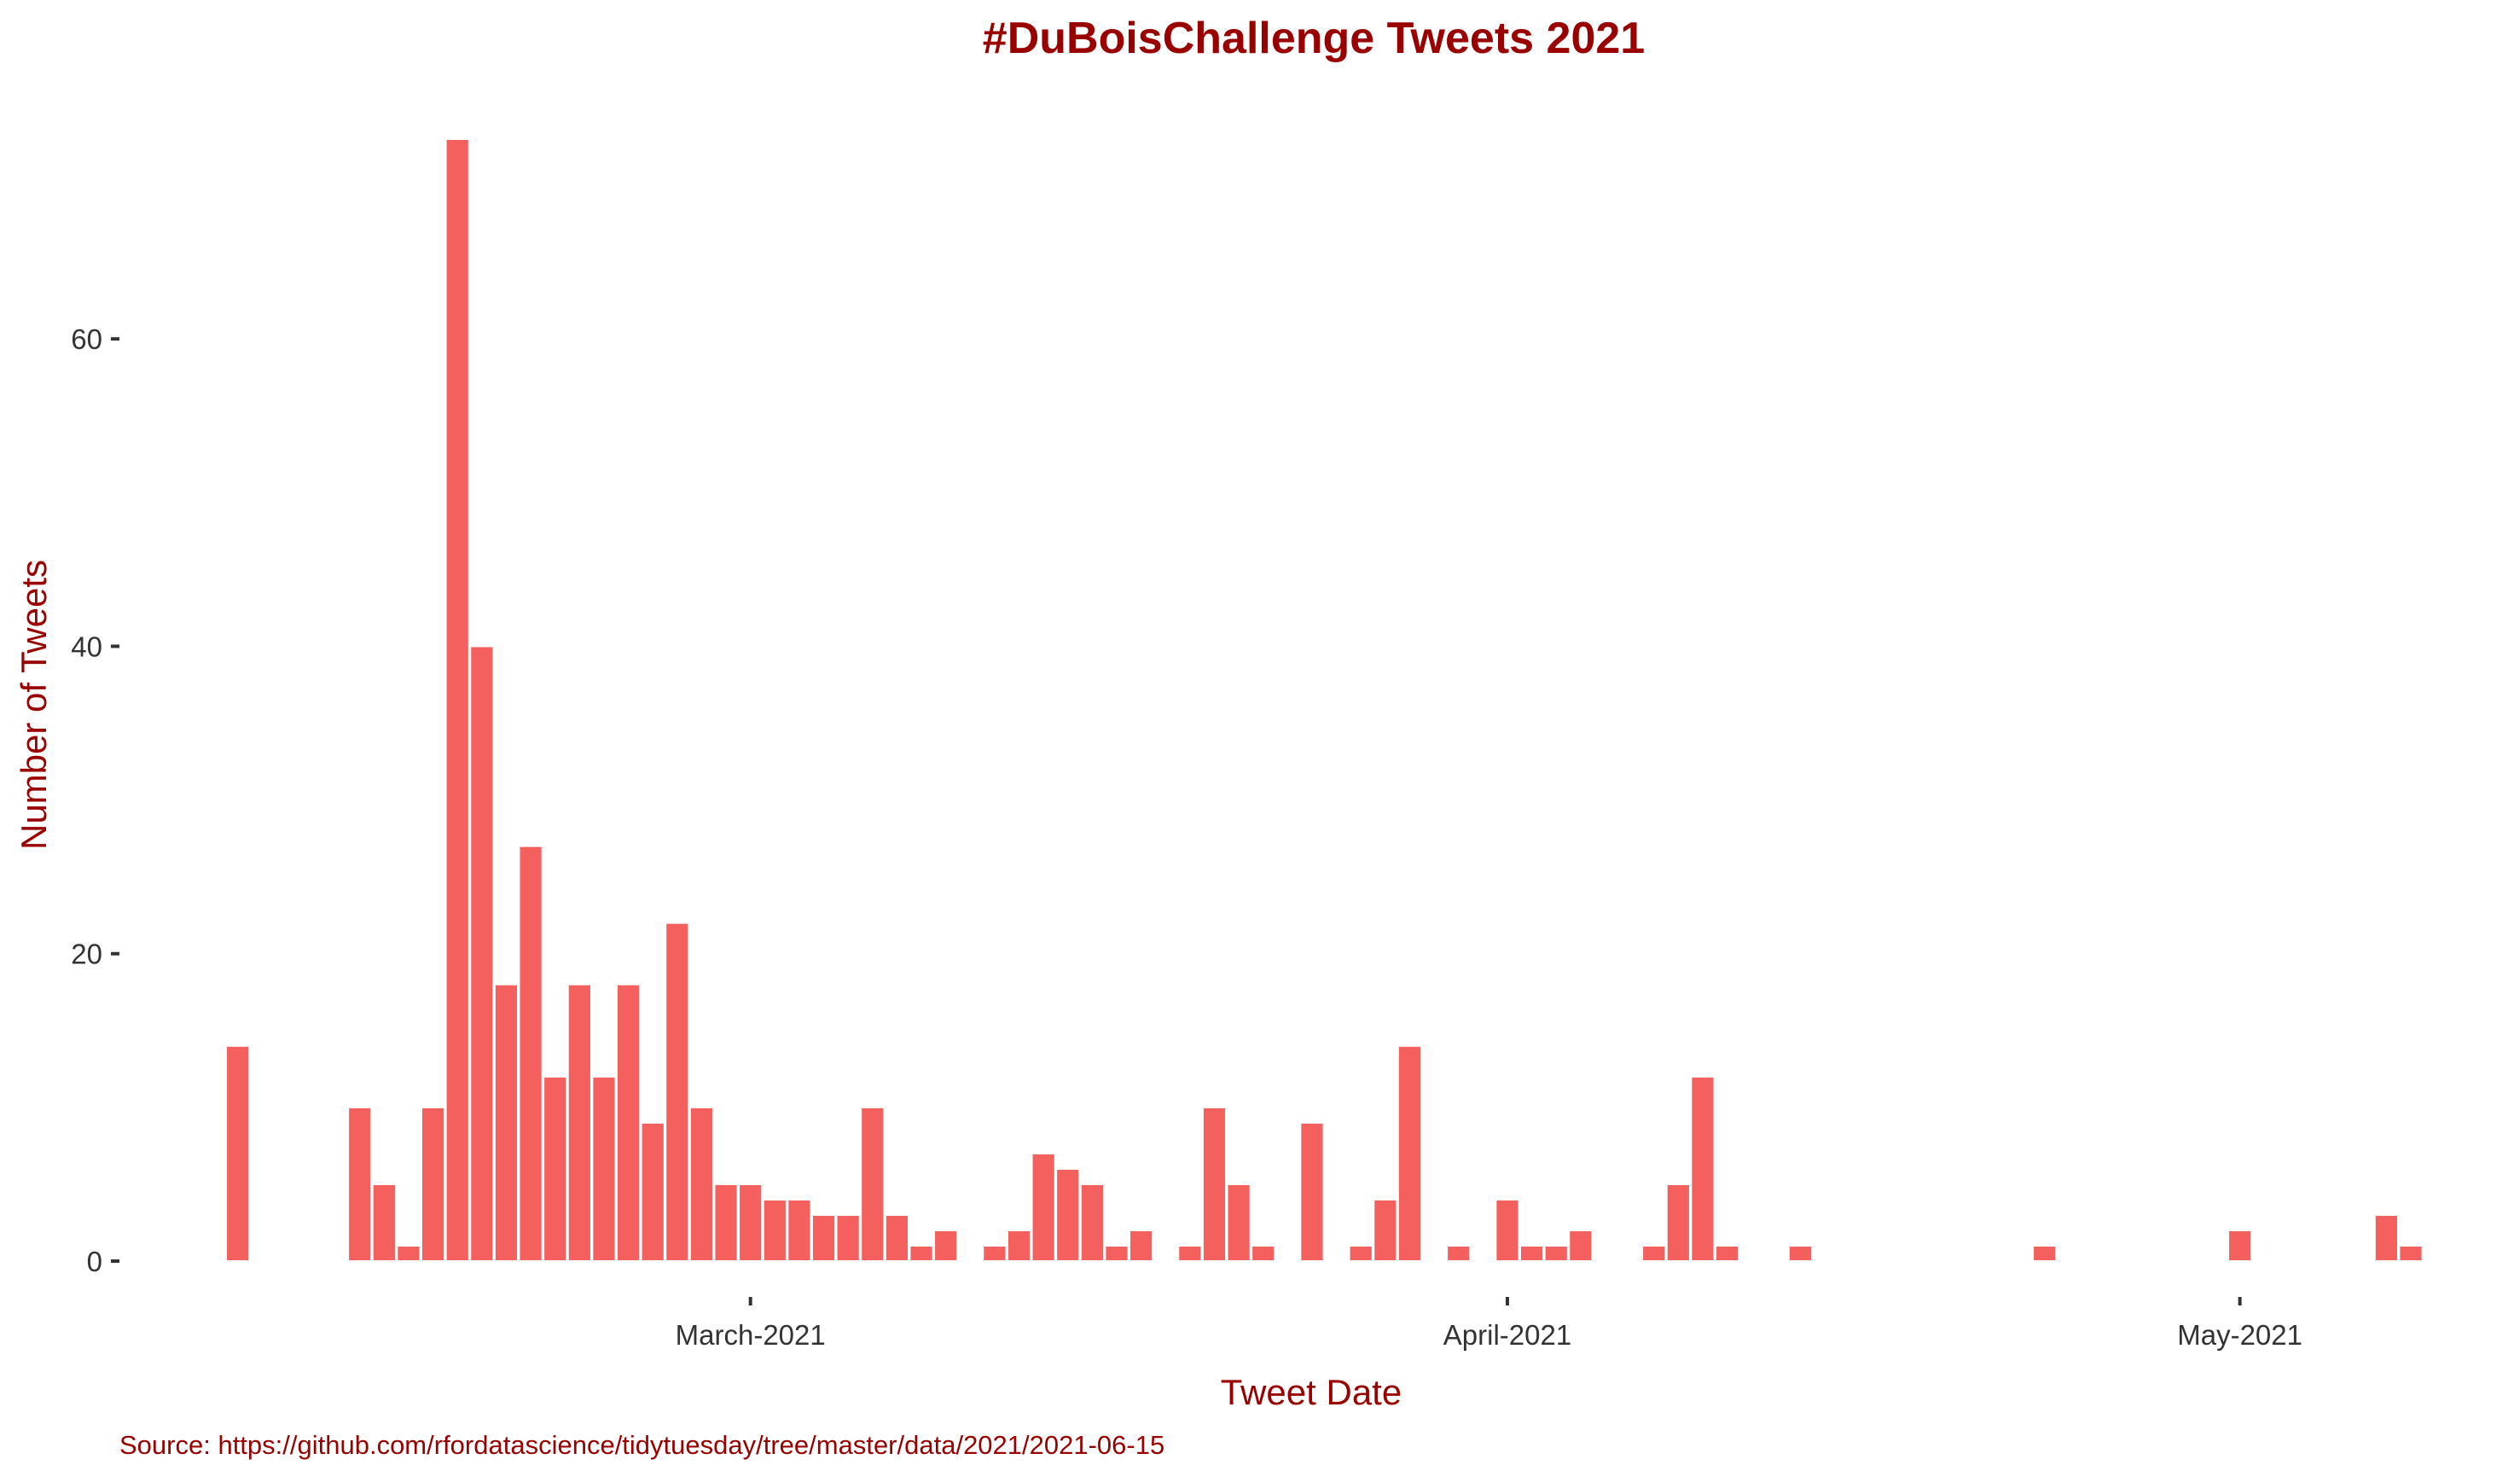 The height and width of the screenshot is (1471, 2520). I want to click on y-tick-label-60: 60, so click(86, 339).